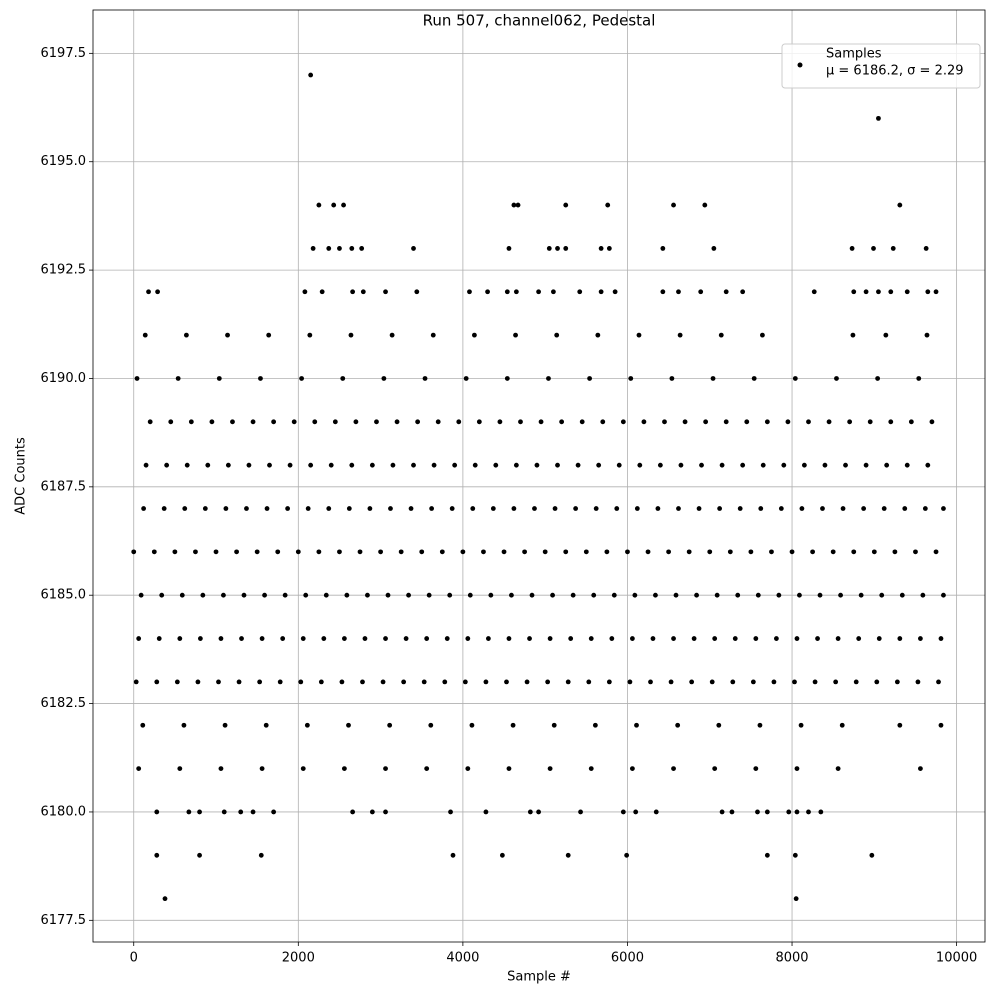 The height and width of the screenshot is (1000, 1000). Describe the element at coordinates (64, 811) in the screenshot. I see `y-tick-label: 6180.0` at that location.